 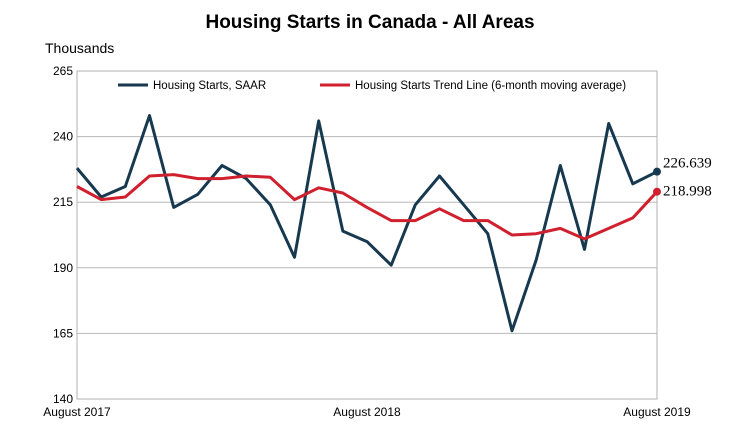 I want to click on y-tick-label: 165, so click(x=63, y=333).